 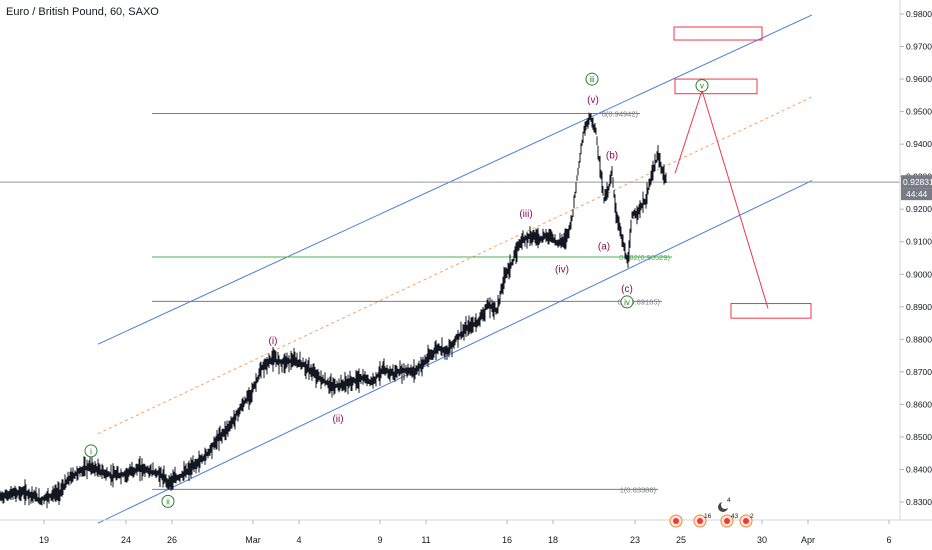 I want to click on x-tick-label: 11, so click(x=425, y=540).